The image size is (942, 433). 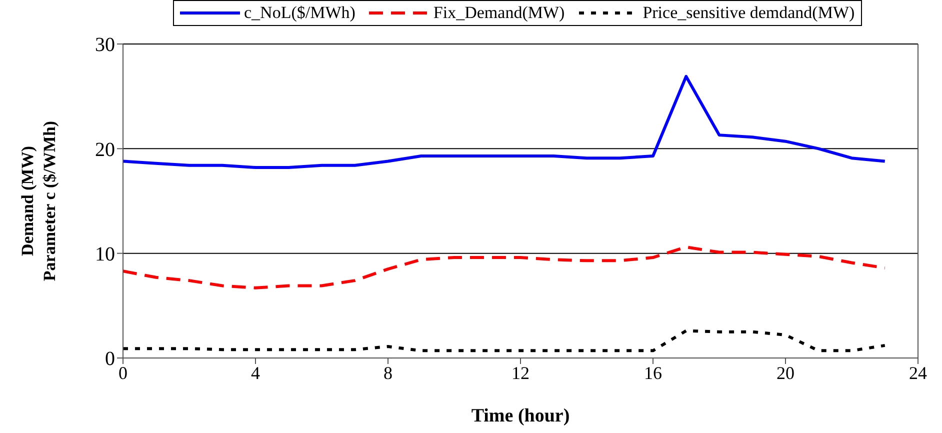 I want to click on legend-label: c_NoL($/MWh), so click(x=299, y=13).